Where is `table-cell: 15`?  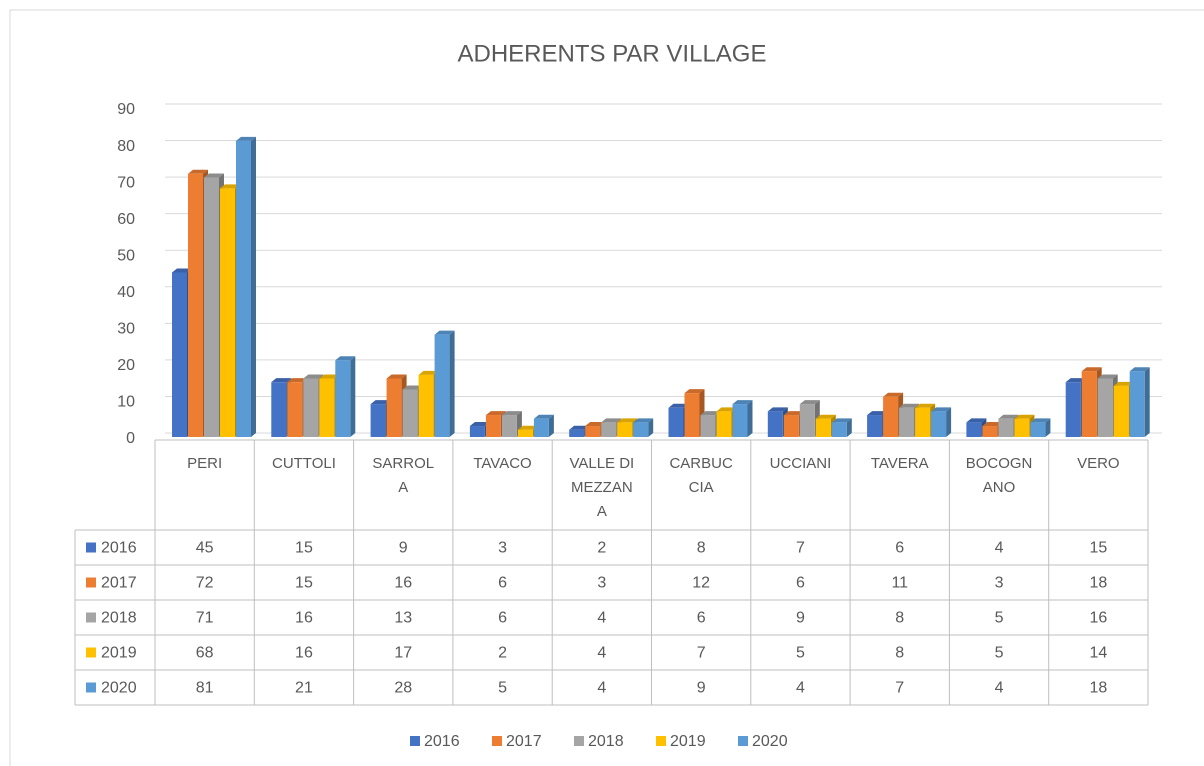 table-cell: 15 is located at coordinates (1098, 548).